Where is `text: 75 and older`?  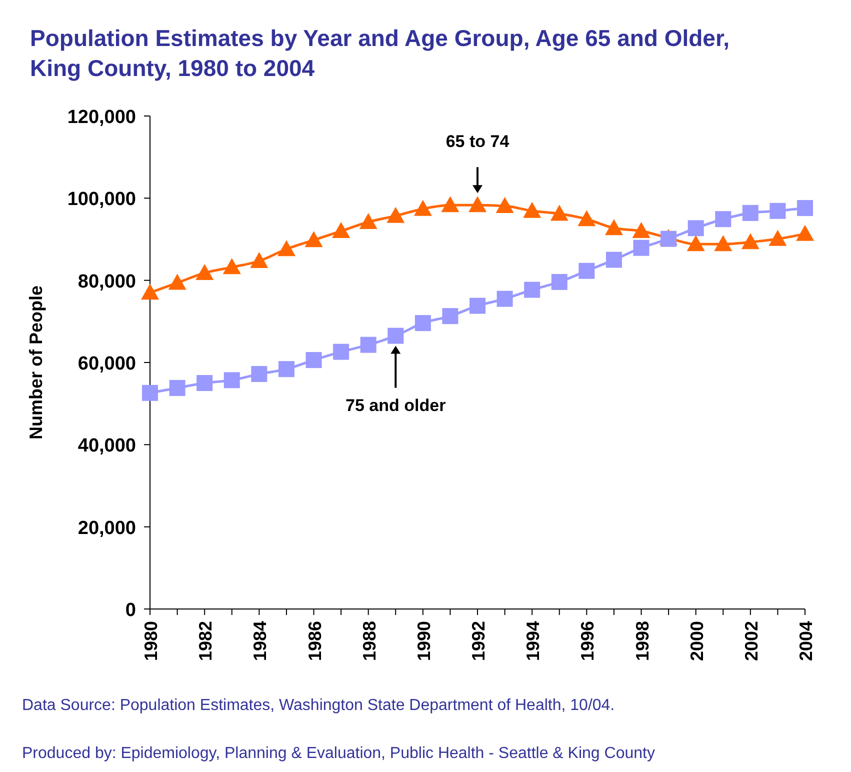
text: 75 and older is located at coordinates (396, 405).